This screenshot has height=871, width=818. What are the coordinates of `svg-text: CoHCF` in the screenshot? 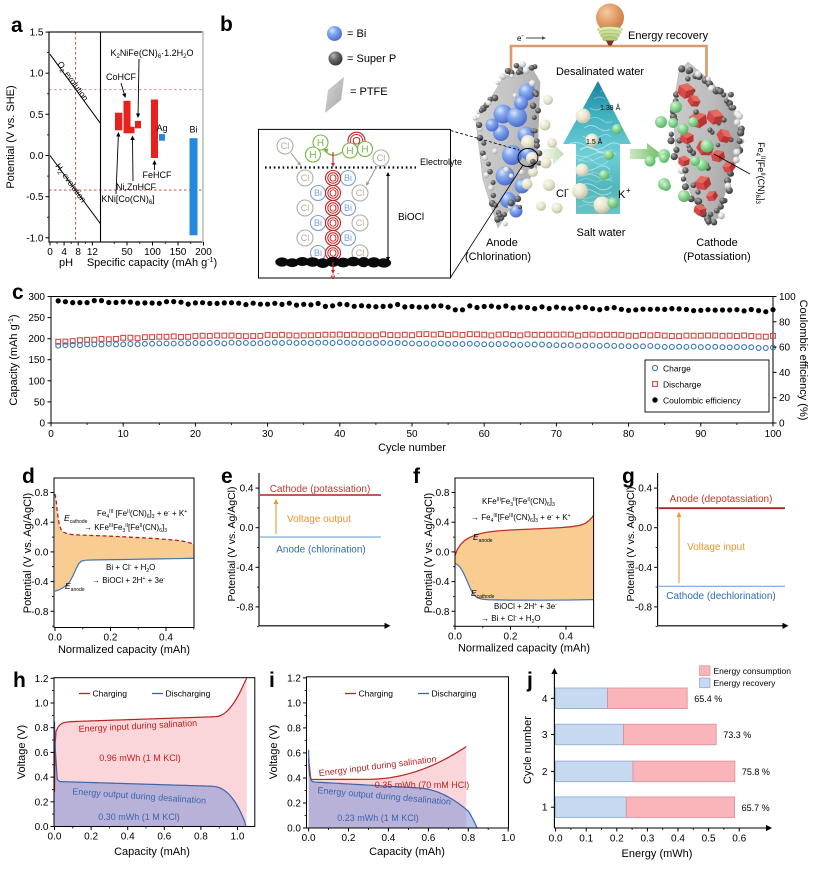 It's located at (121, 77).